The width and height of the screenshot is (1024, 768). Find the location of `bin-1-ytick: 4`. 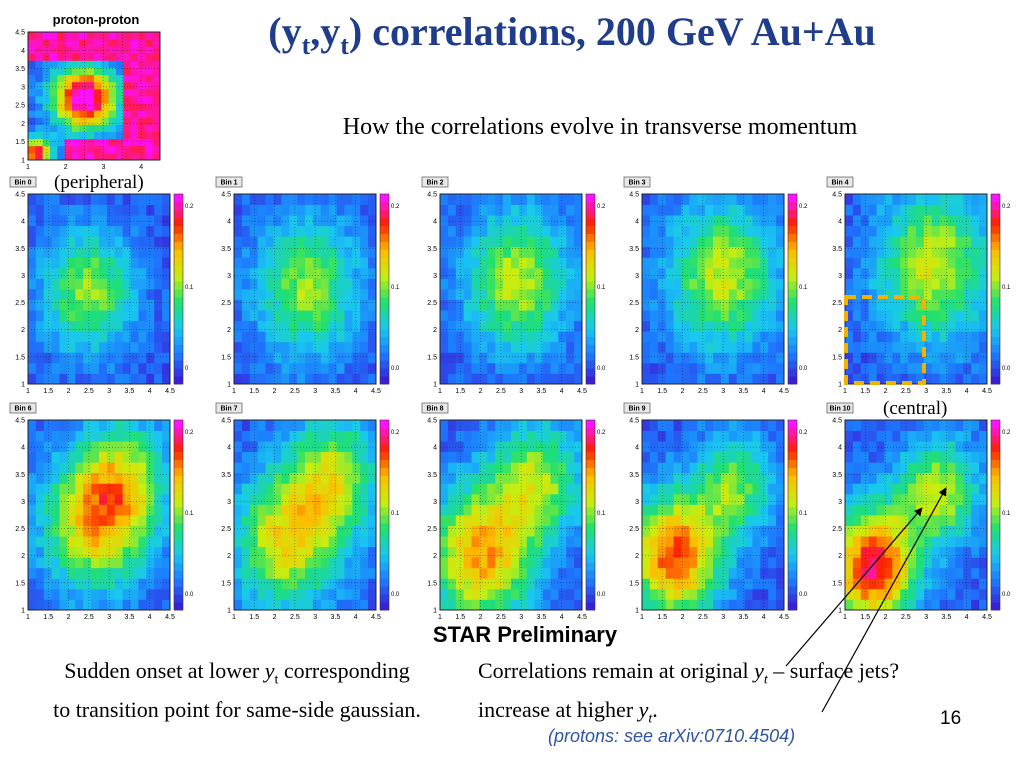

bin-1-ytick: 4 is located at coordinates (229, 222).